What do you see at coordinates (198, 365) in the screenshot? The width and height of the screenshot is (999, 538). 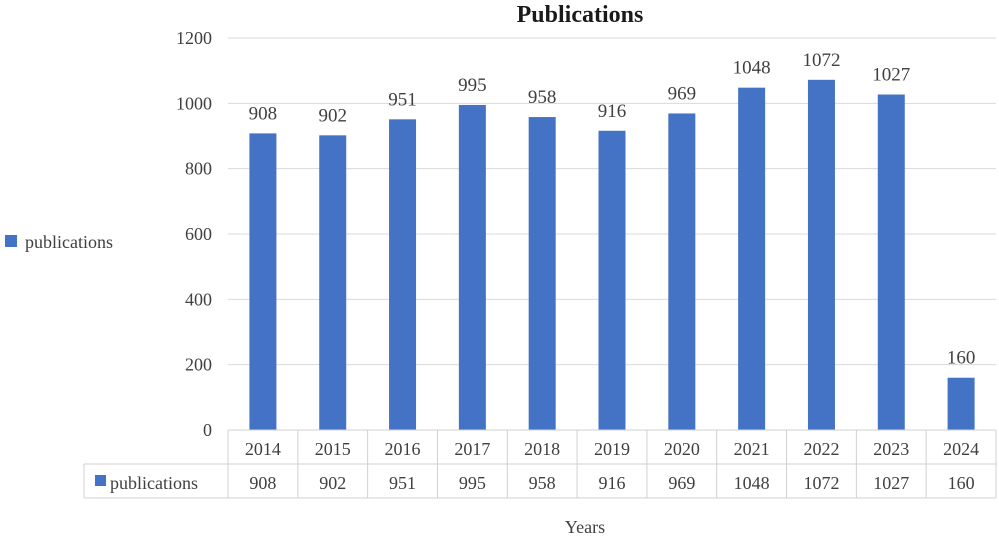 I see `y-tick-label: 200` at bounding box center [198, 365].